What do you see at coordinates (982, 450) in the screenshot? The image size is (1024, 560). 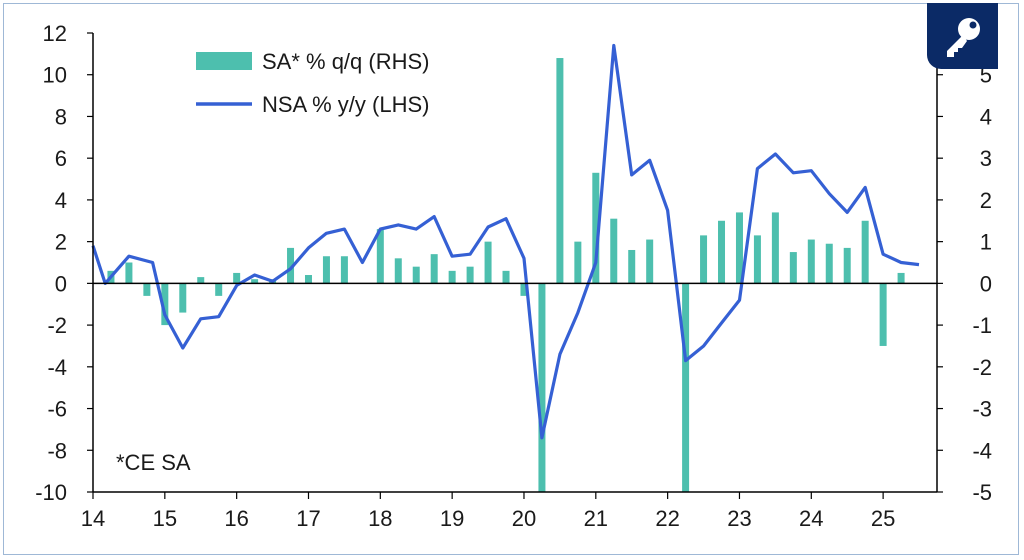 I see `y-right-tick-label: -4` at bounding box center [982, 450].